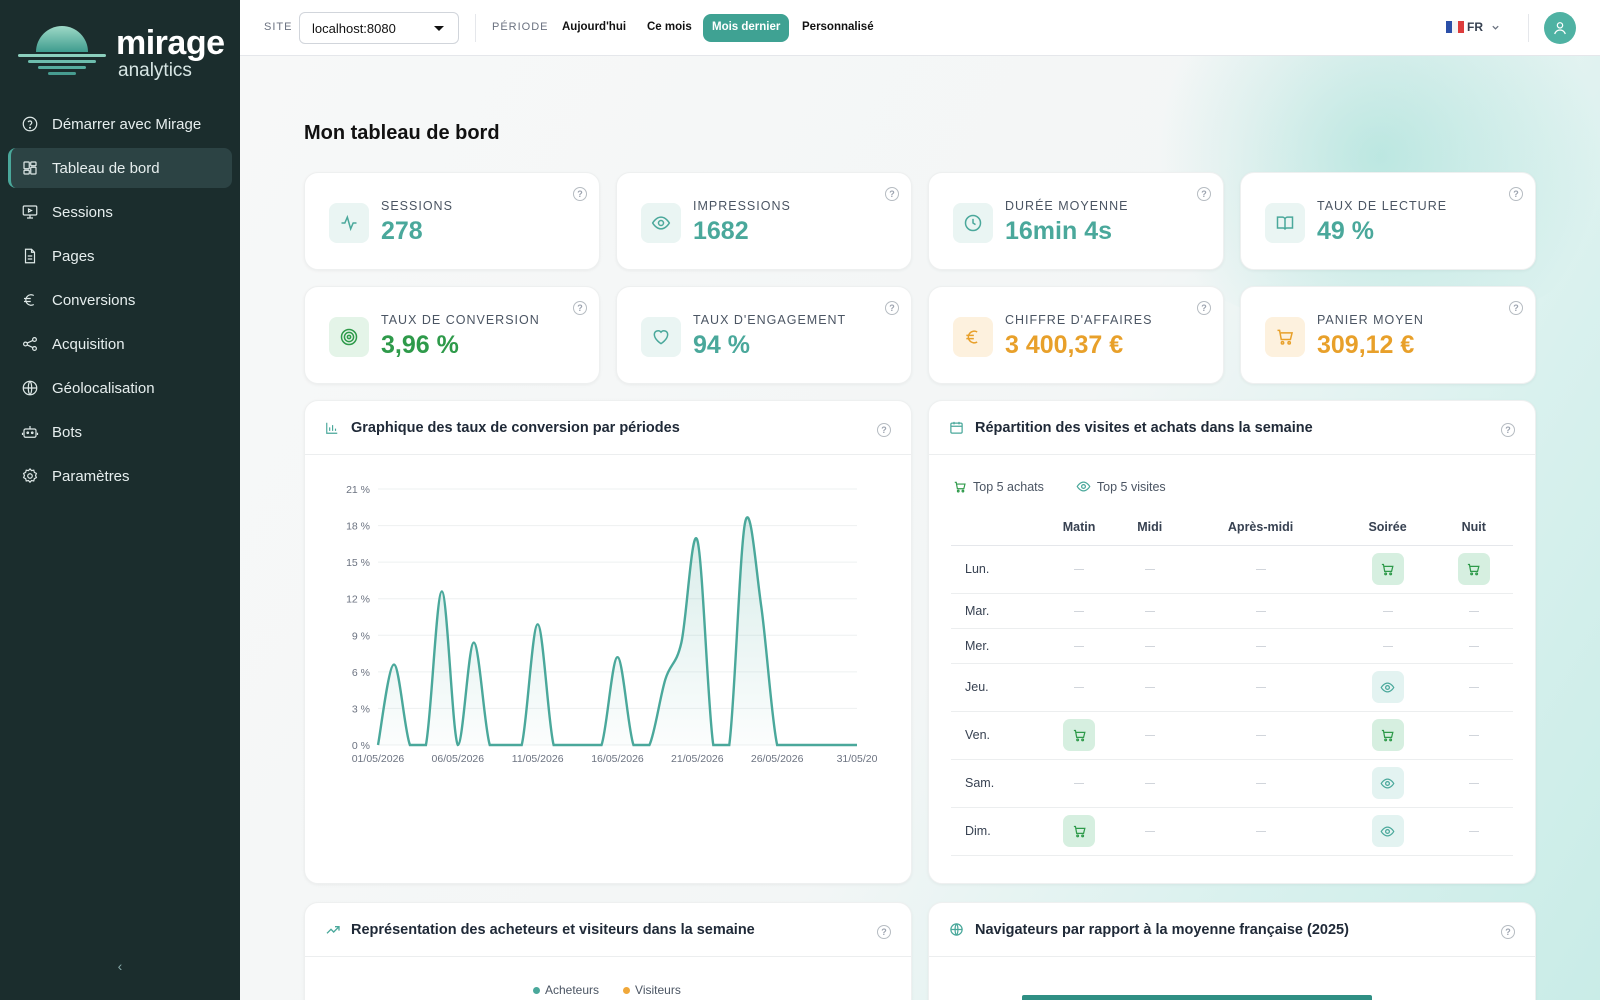  I want to click on legend-dot, so click(536, 990).